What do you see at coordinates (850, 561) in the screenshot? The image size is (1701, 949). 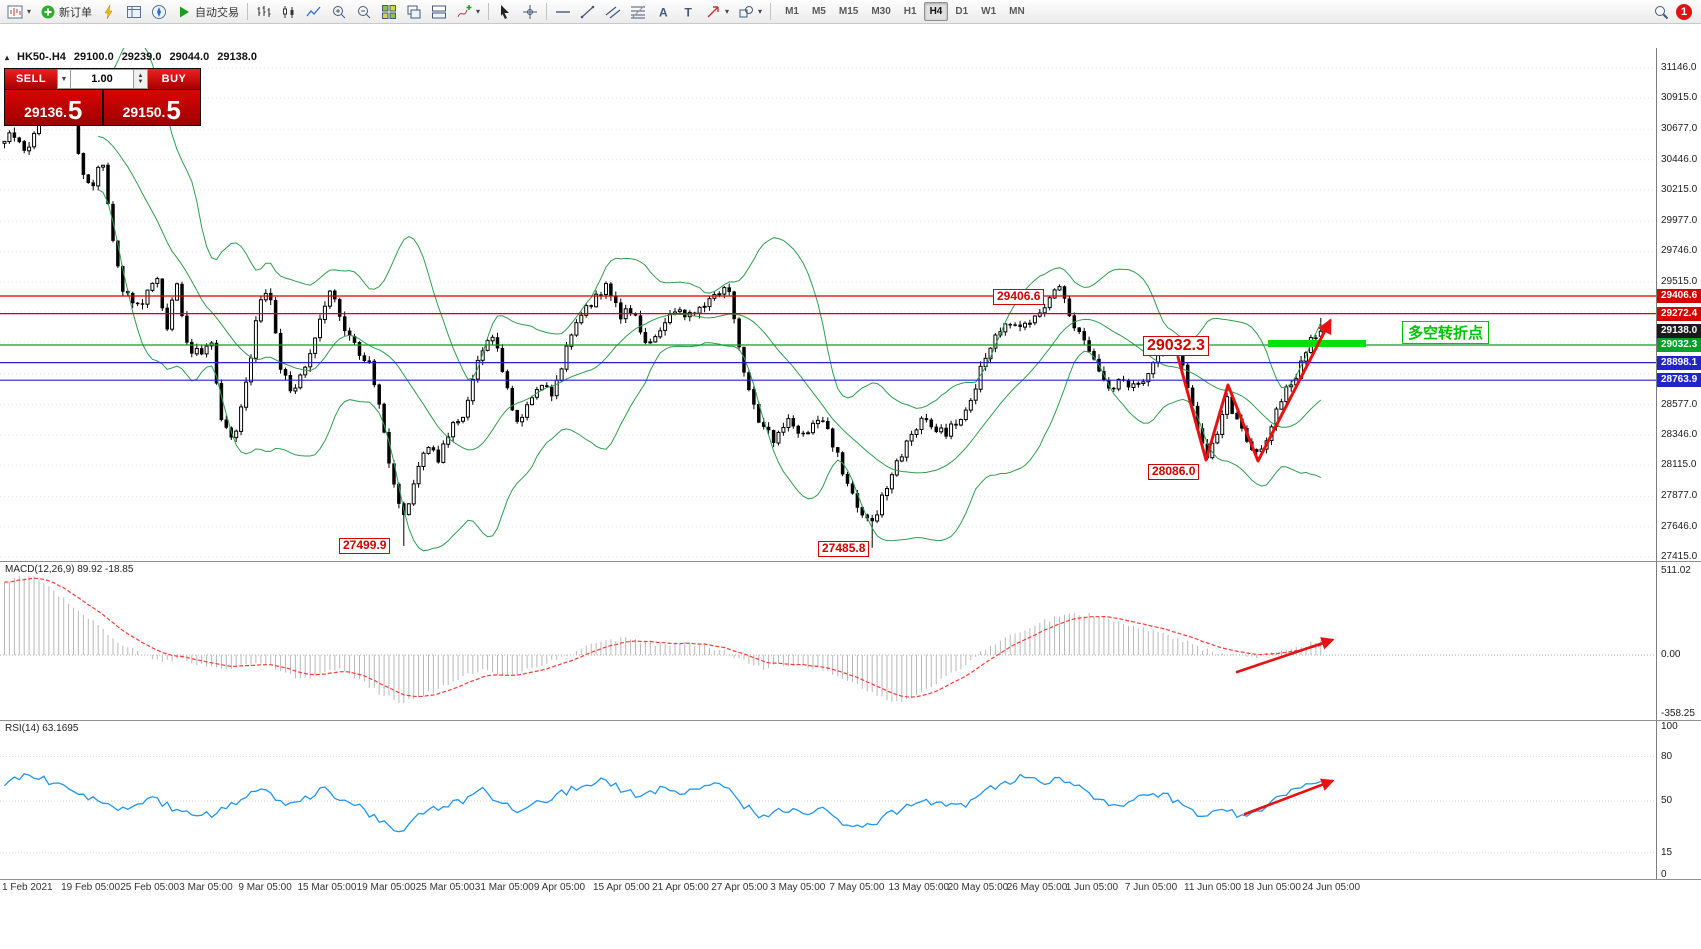 I see `pane-separator-macd` at bounding box center [850, 561].